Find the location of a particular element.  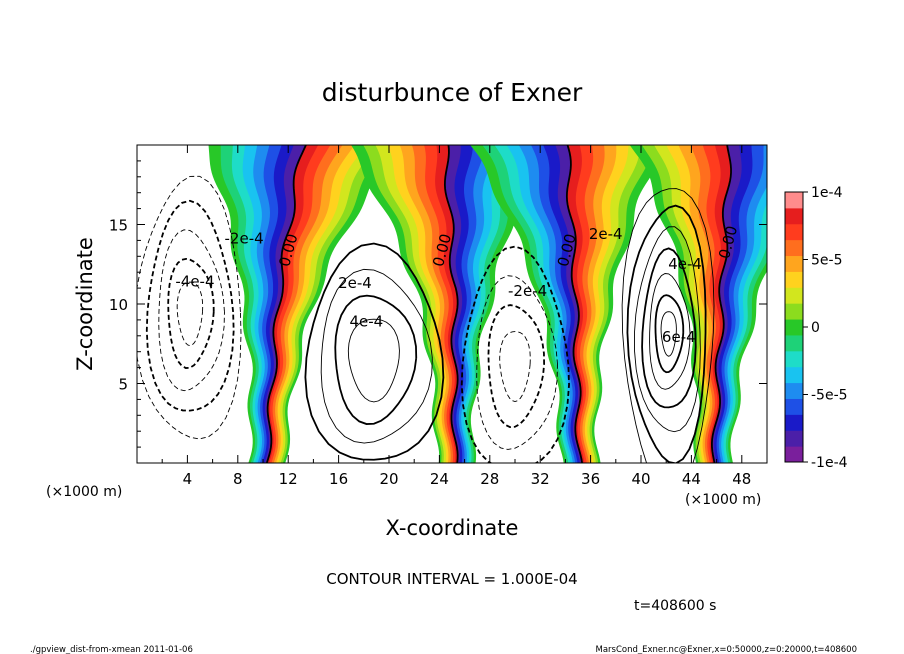

y-tick-label: 15 is located at coordinates (118, 226).